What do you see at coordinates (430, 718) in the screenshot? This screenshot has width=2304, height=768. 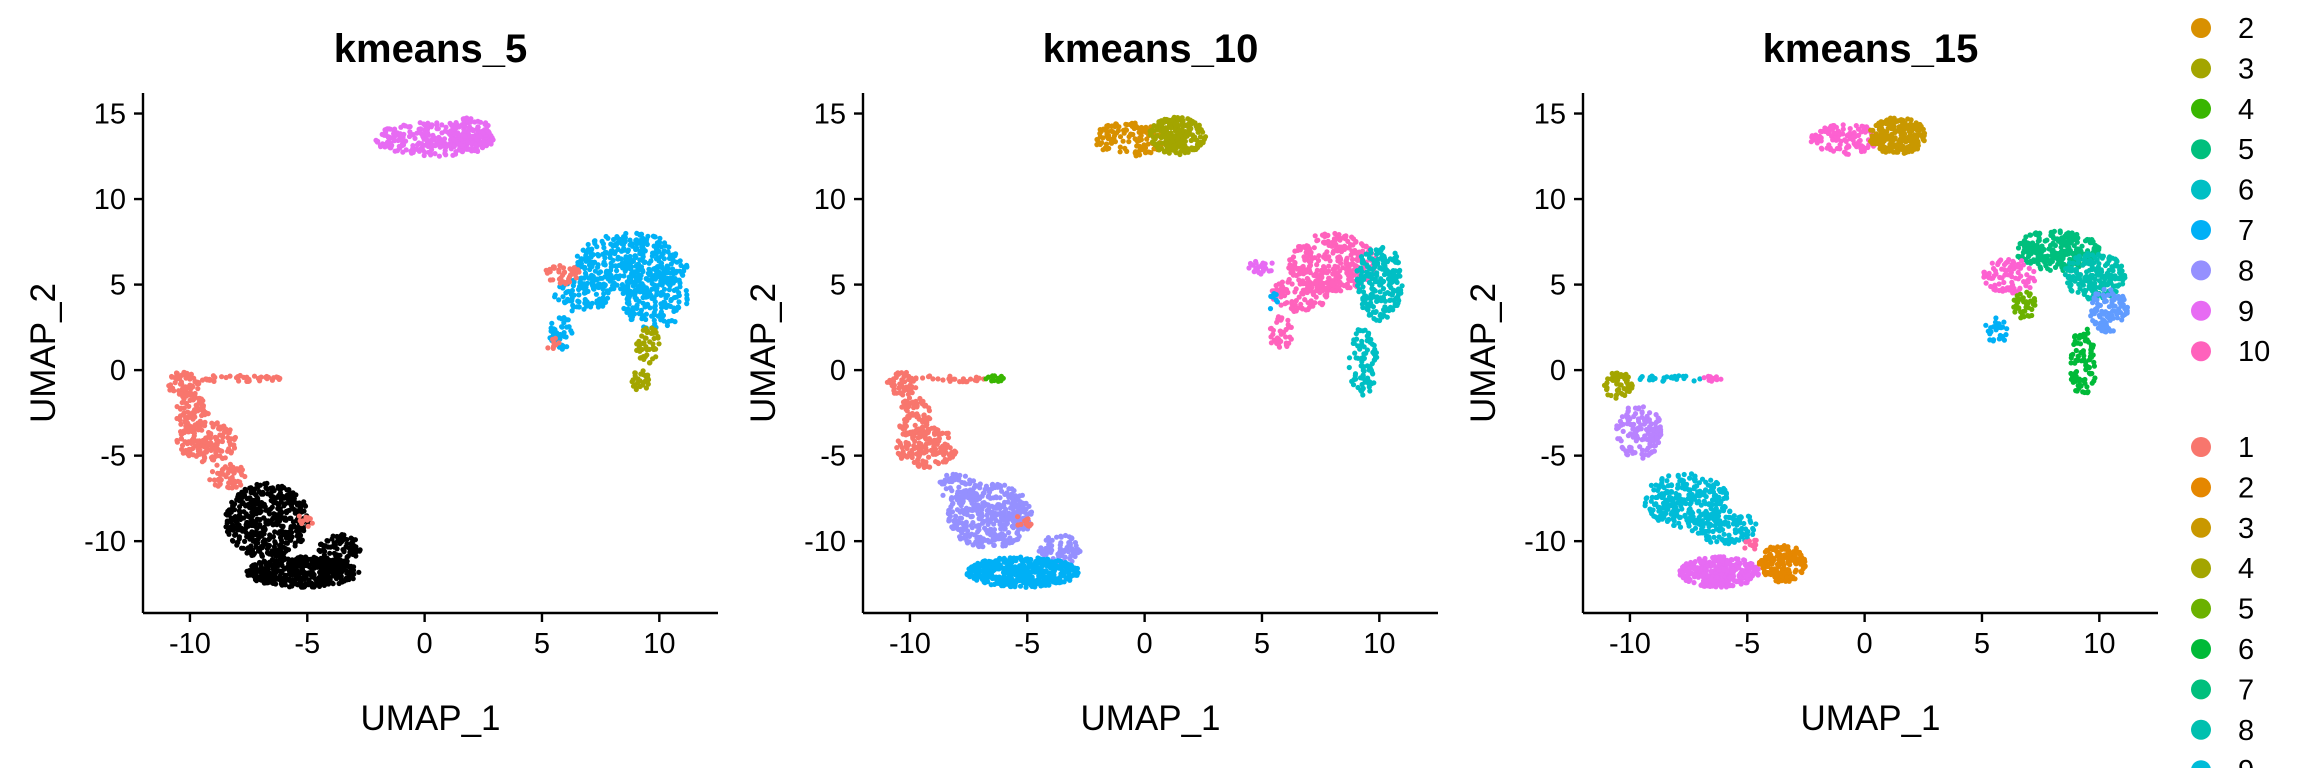 I see `x-axis-label: UMAP_1` at bounding box center [430, 718].